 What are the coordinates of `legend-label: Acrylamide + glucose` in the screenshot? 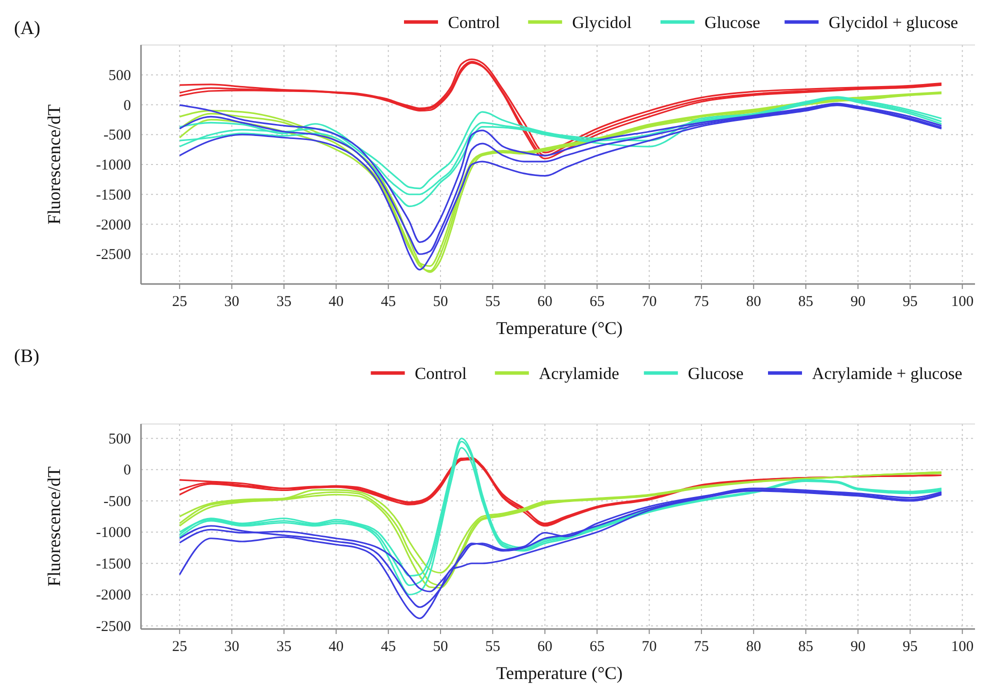 It's located at (887, 373).